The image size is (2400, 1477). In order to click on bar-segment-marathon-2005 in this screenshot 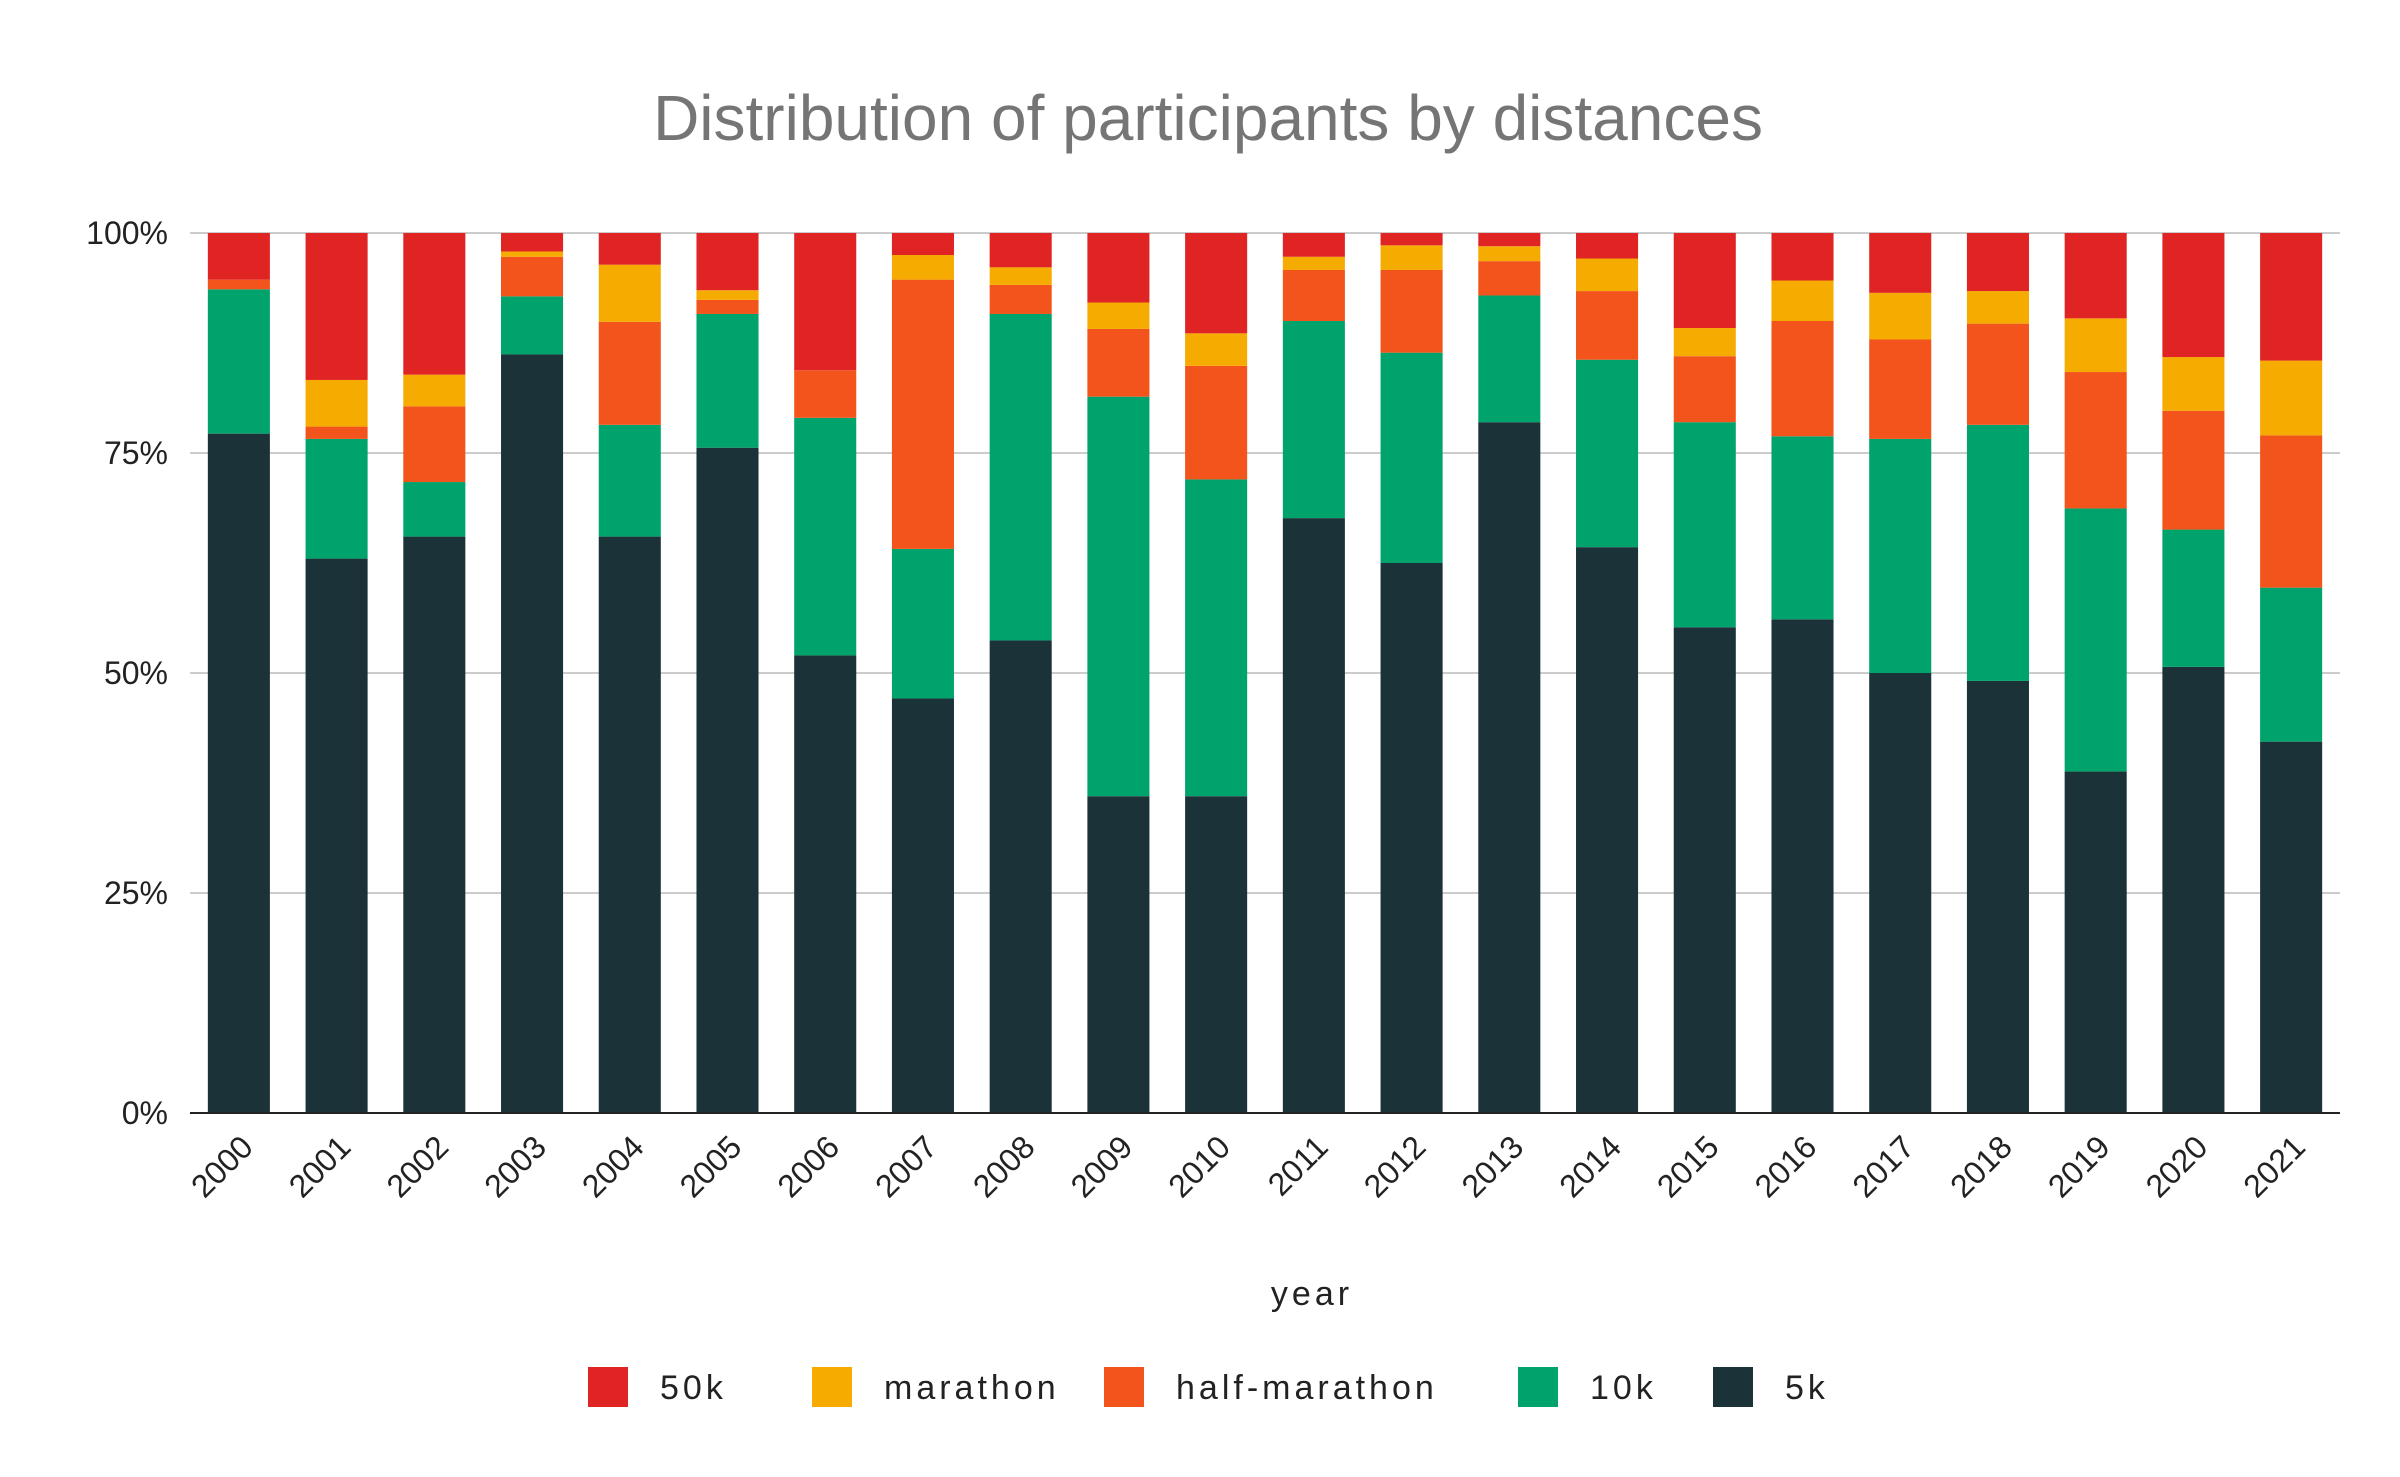, I will do `click(727, 295)`.